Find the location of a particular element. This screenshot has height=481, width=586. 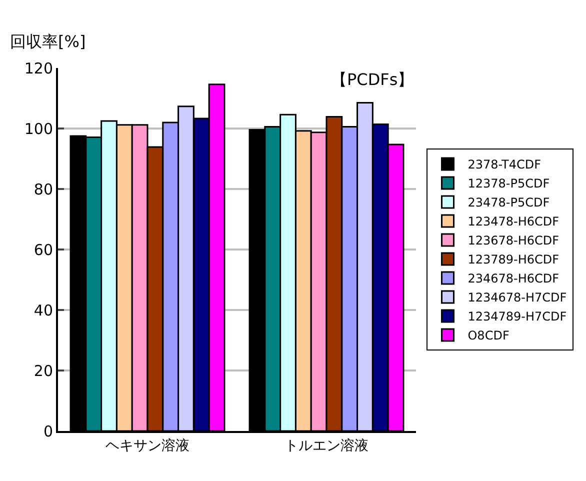

x-tick-label: ヘキサン溶液 is located at coordinates (148, 446).